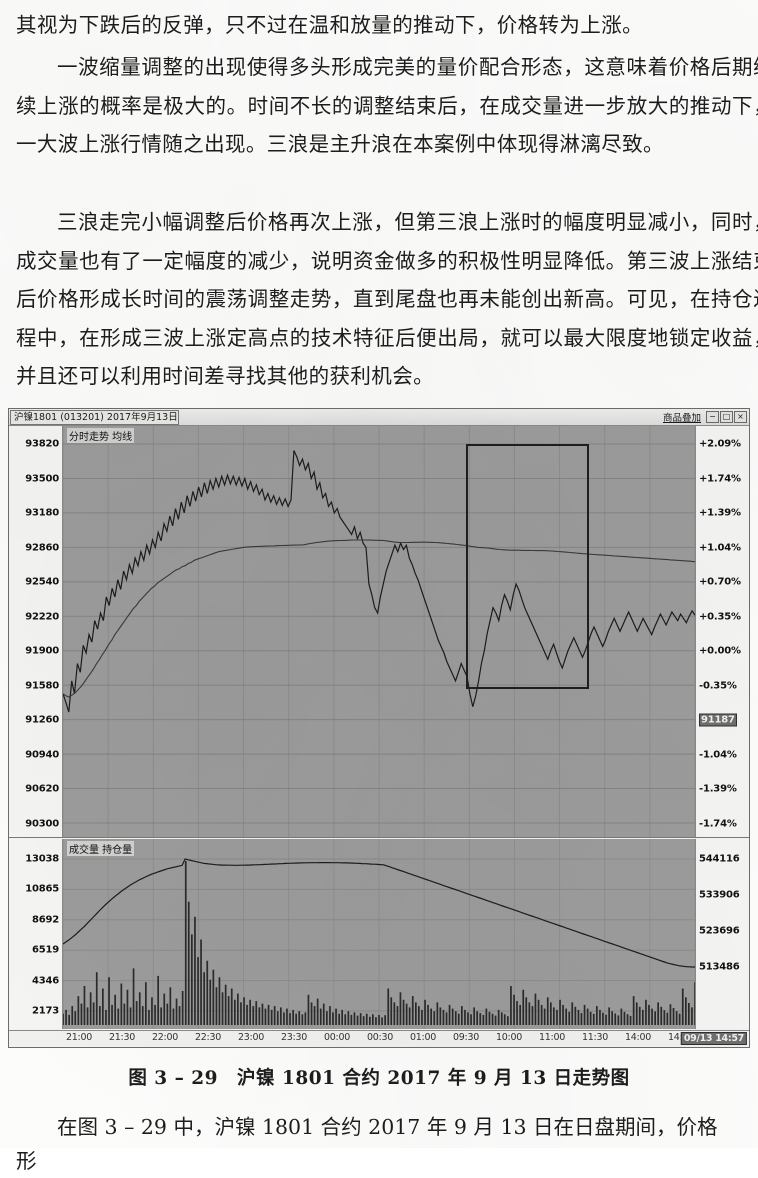  Describe the element at coordinates (42, 755) in the screenshot. I see `price-left-tick: 90940` at that location.